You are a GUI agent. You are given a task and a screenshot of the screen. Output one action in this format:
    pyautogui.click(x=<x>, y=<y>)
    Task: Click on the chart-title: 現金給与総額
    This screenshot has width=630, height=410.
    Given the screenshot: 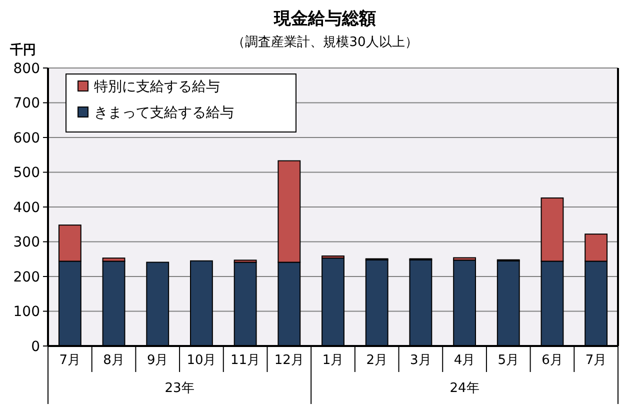 What is the action you would take?
    pyautogui.click(x=324, y=19)
    